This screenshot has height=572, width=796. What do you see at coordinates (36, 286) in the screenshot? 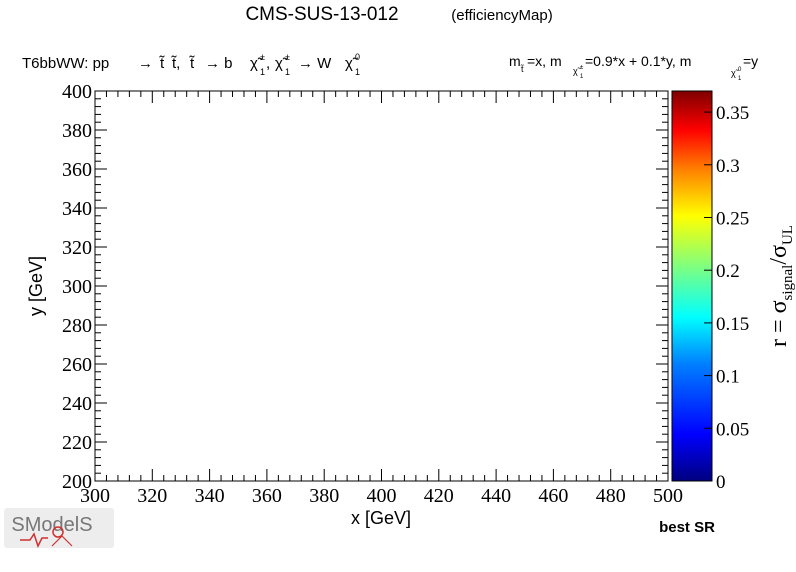
I see `y-axis-label: y [GeV]` at bounding box center [36, 286].